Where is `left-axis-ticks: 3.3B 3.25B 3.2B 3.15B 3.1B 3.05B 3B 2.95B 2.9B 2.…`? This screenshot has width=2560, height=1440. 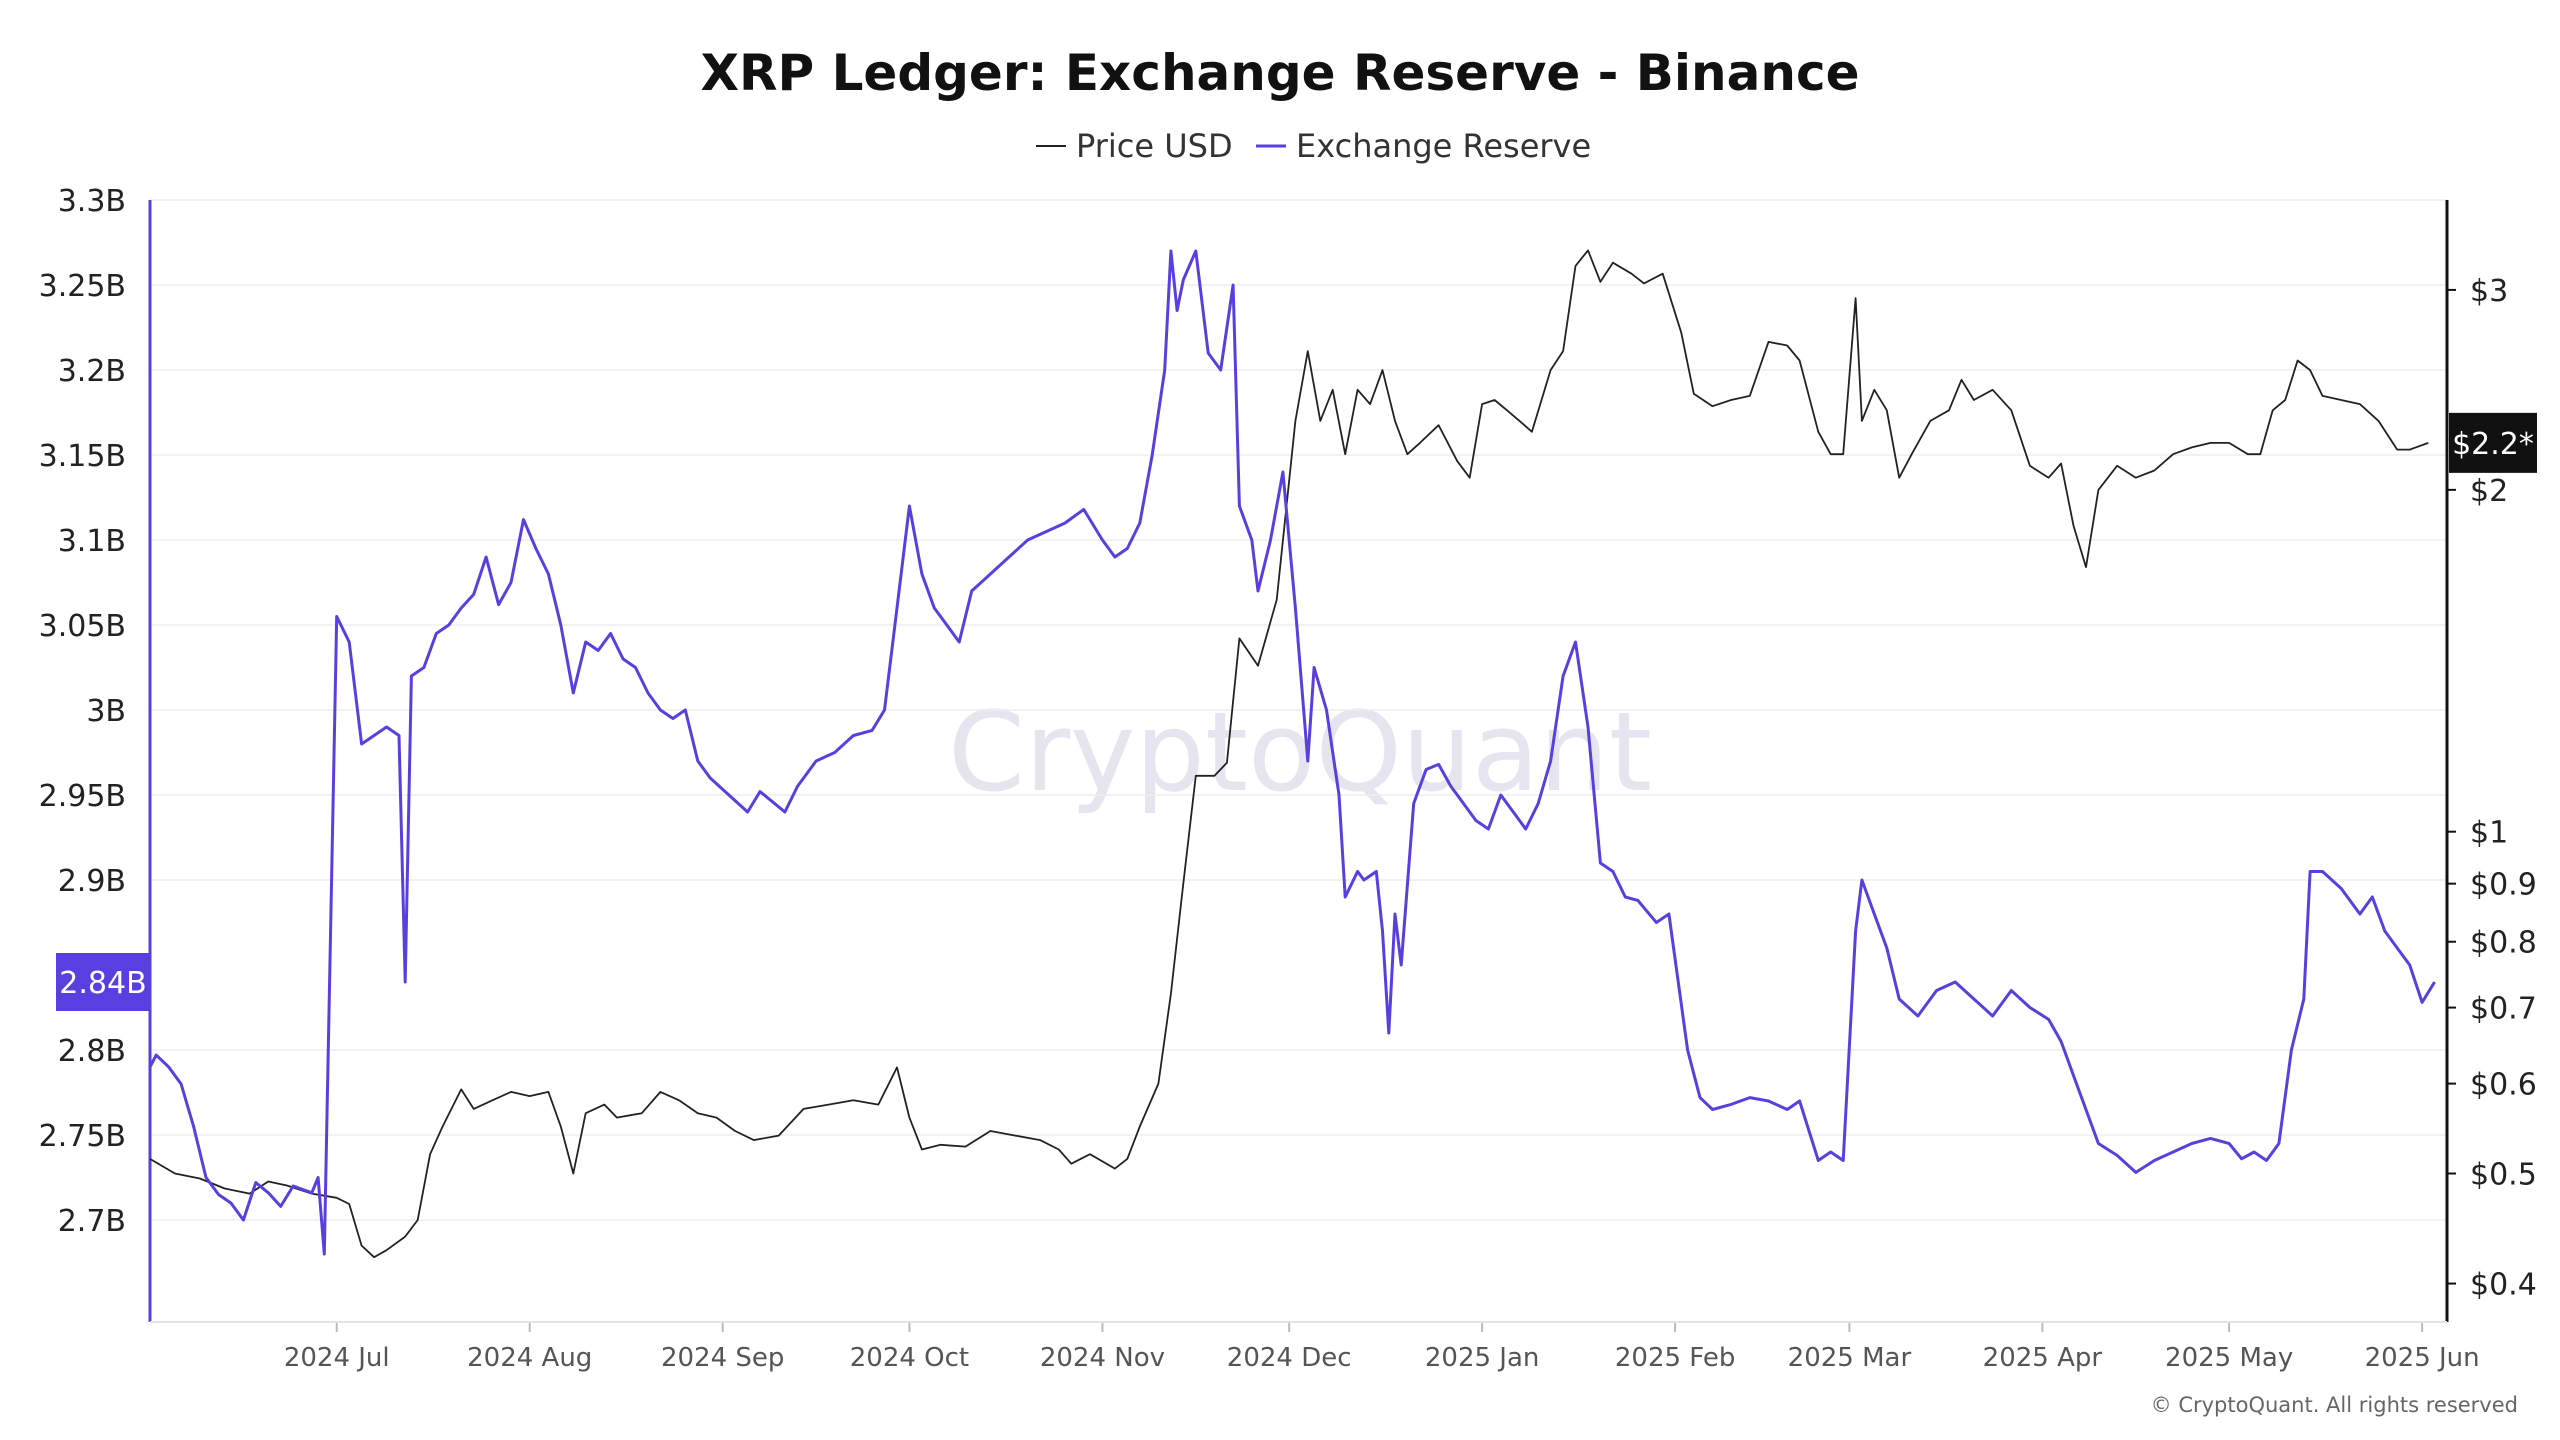
left-axis-ticks: 3.3B 3.25B 3.2B 3.15B 3.1B 3.05B 3B 2.95B 2.9B 2.… is located at coordinates (82, 711).